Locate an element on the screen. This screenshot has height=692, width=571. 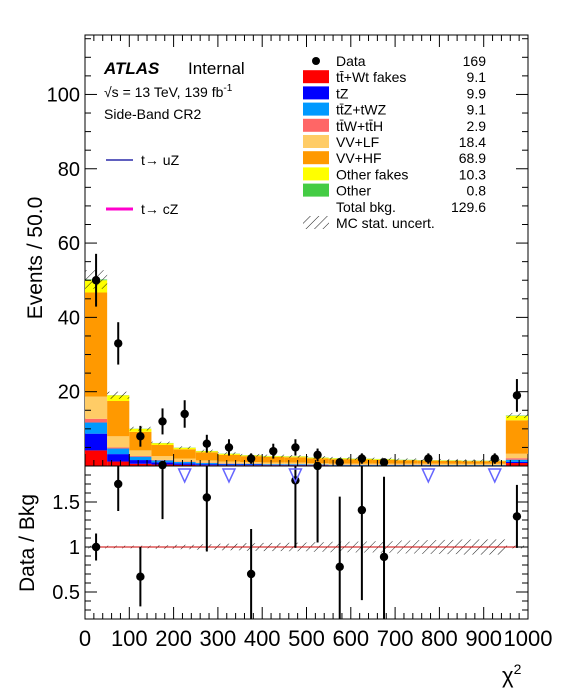
region-label: Side-Band CR2 is located at coordinates (152, 114).